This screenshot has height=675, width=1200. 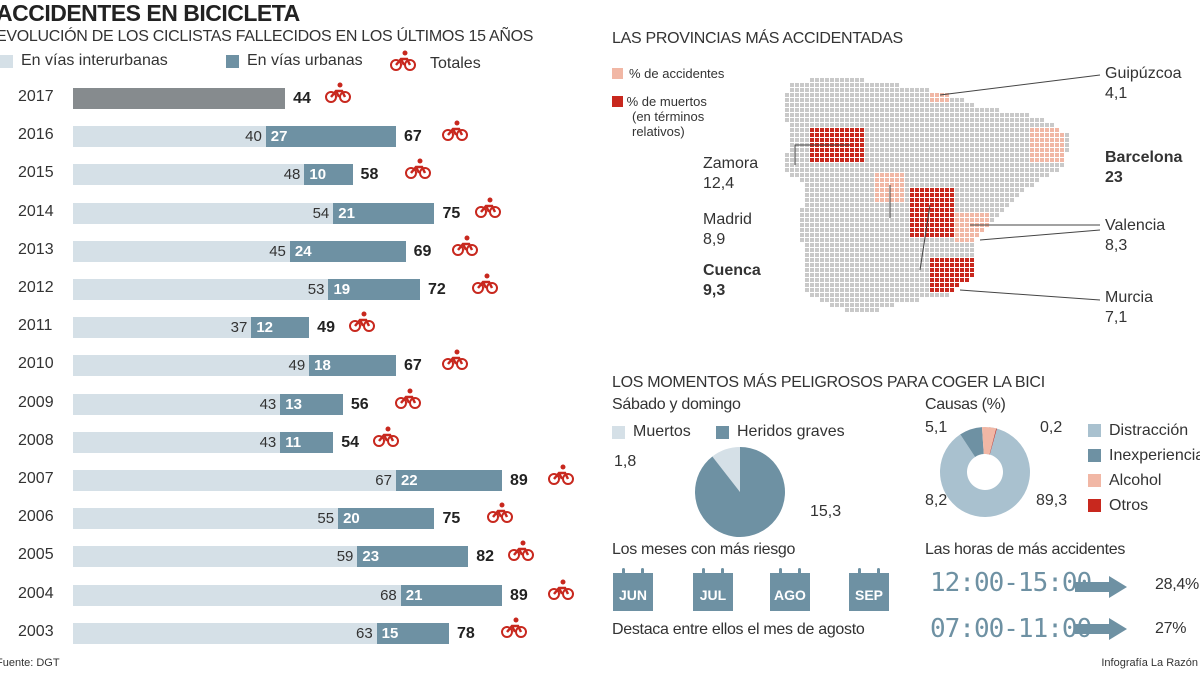 What do you see at coordinates (36, 96) in the screenshot?
I see `year-label: 2017` at bounding box center [36, 96].